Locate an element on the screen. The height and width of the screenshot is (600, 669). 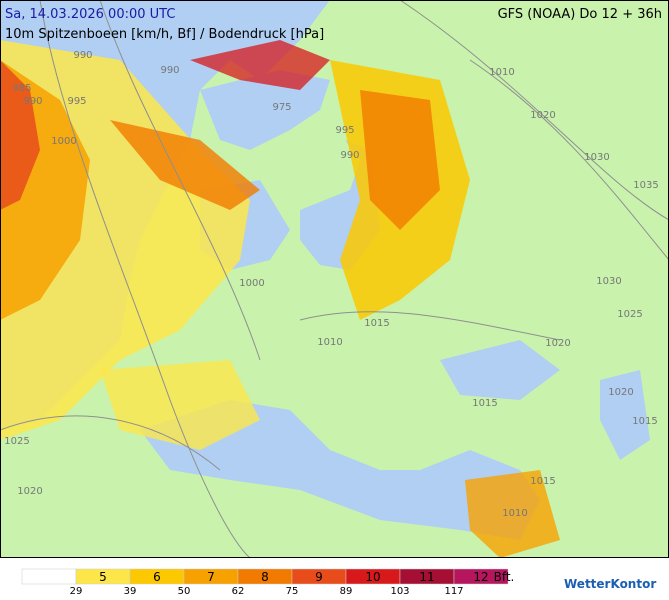
legend-kmh: 103 is located at coordinates (399, 591).